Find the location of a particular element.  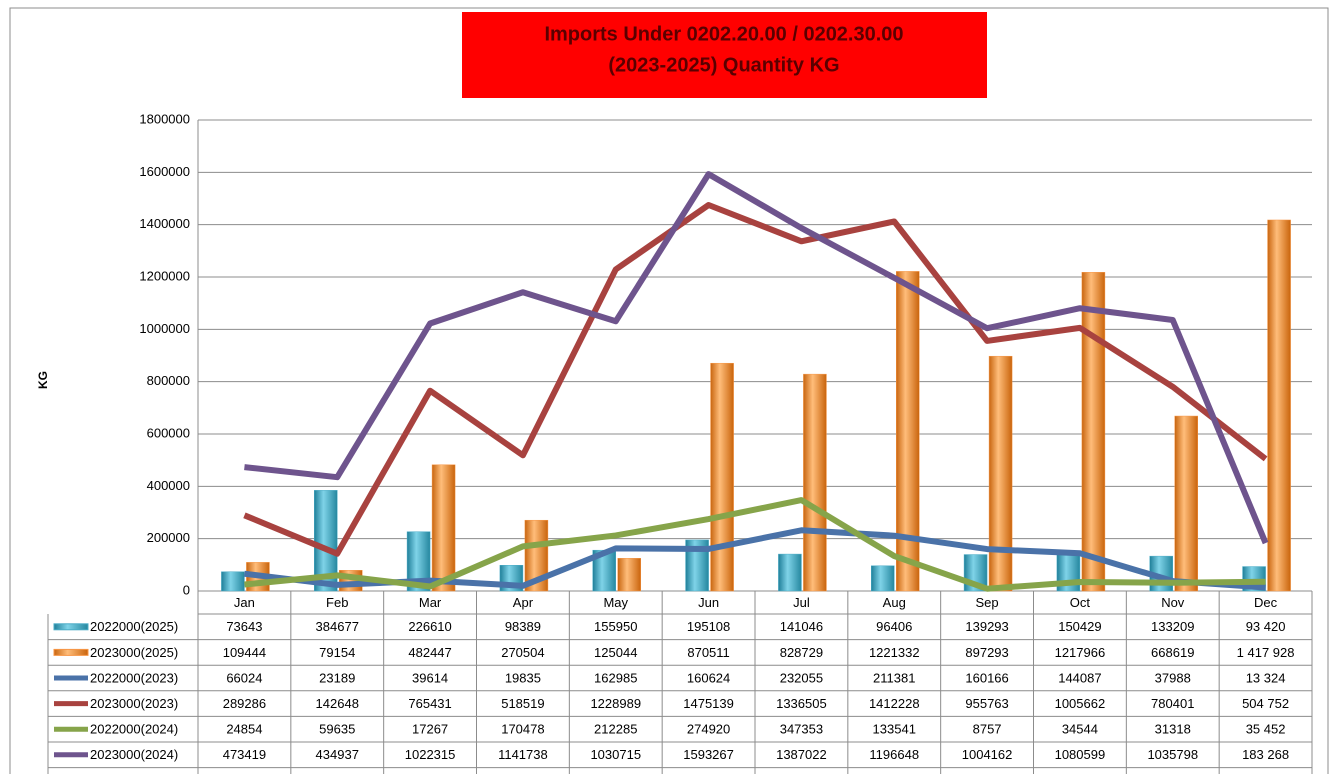

table-cell: 66024 is located at coordinates (244, 677).